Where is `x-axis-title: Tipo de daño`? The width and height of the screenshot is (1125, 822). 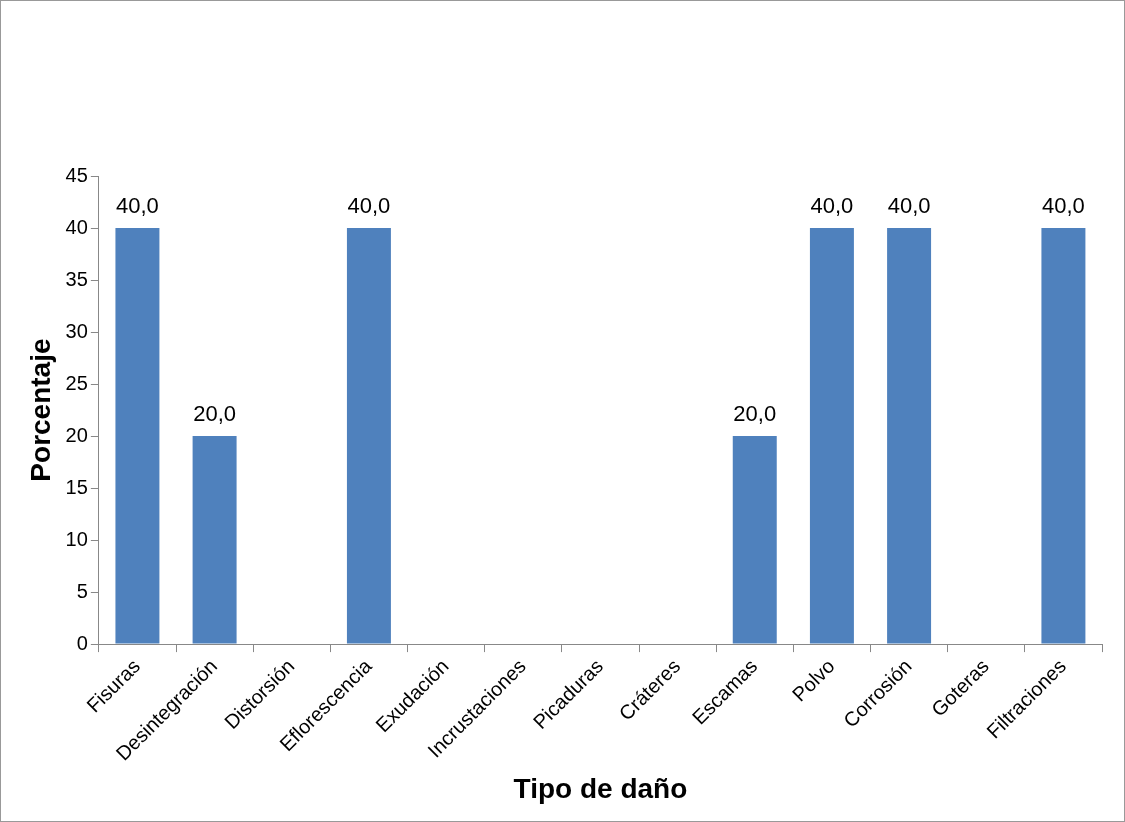
x-axis-title: Tipo de daño is located at coordinates (600, 788).